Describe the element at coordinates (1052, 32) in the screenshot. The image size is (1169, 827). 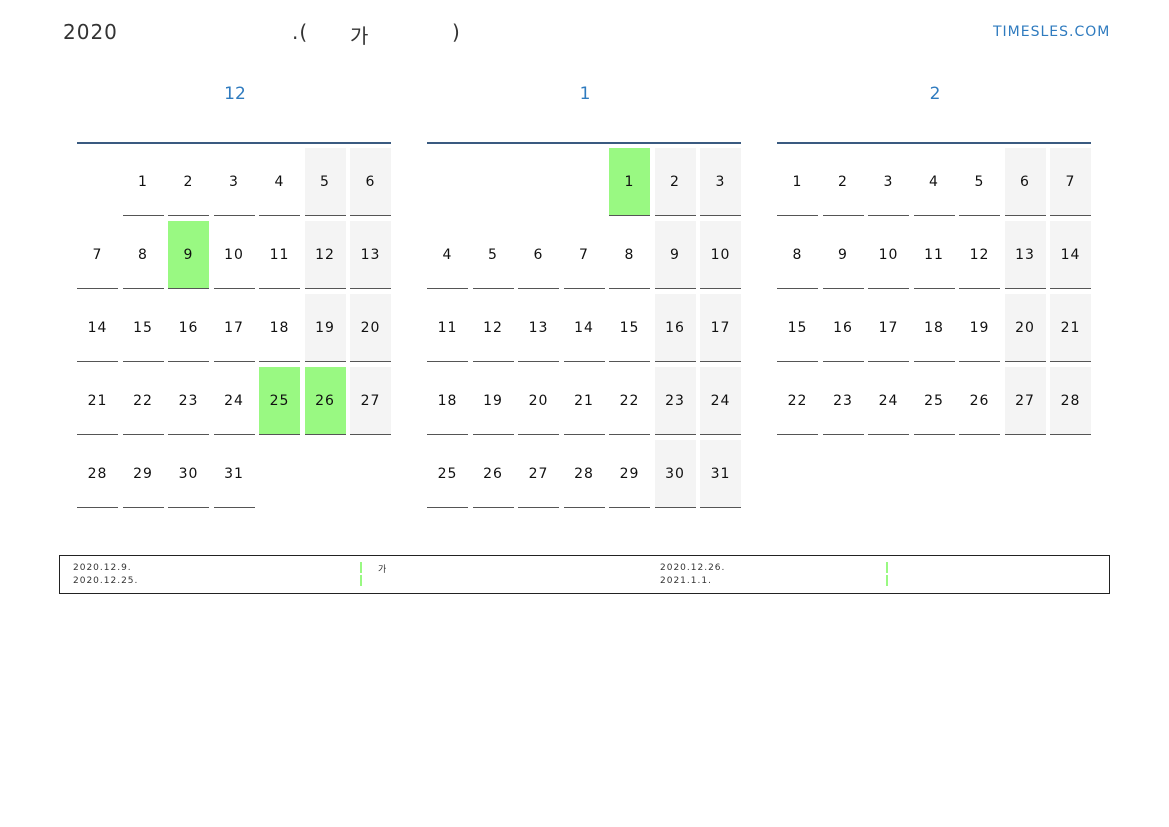
I see `site-logo-link: TIMESLES.COM` at that location.